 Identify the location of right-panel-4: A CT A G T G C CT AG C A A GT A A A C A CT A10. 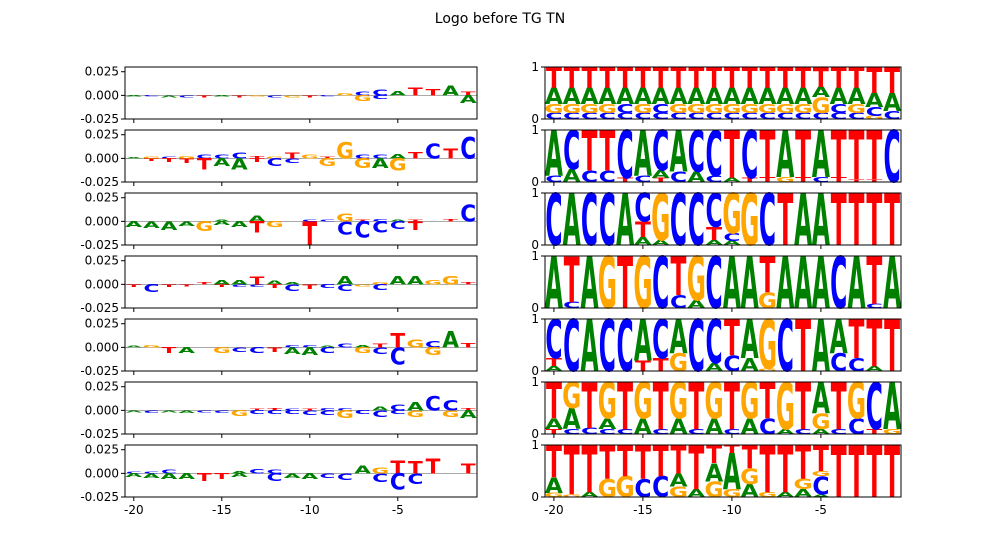
(716, 284).